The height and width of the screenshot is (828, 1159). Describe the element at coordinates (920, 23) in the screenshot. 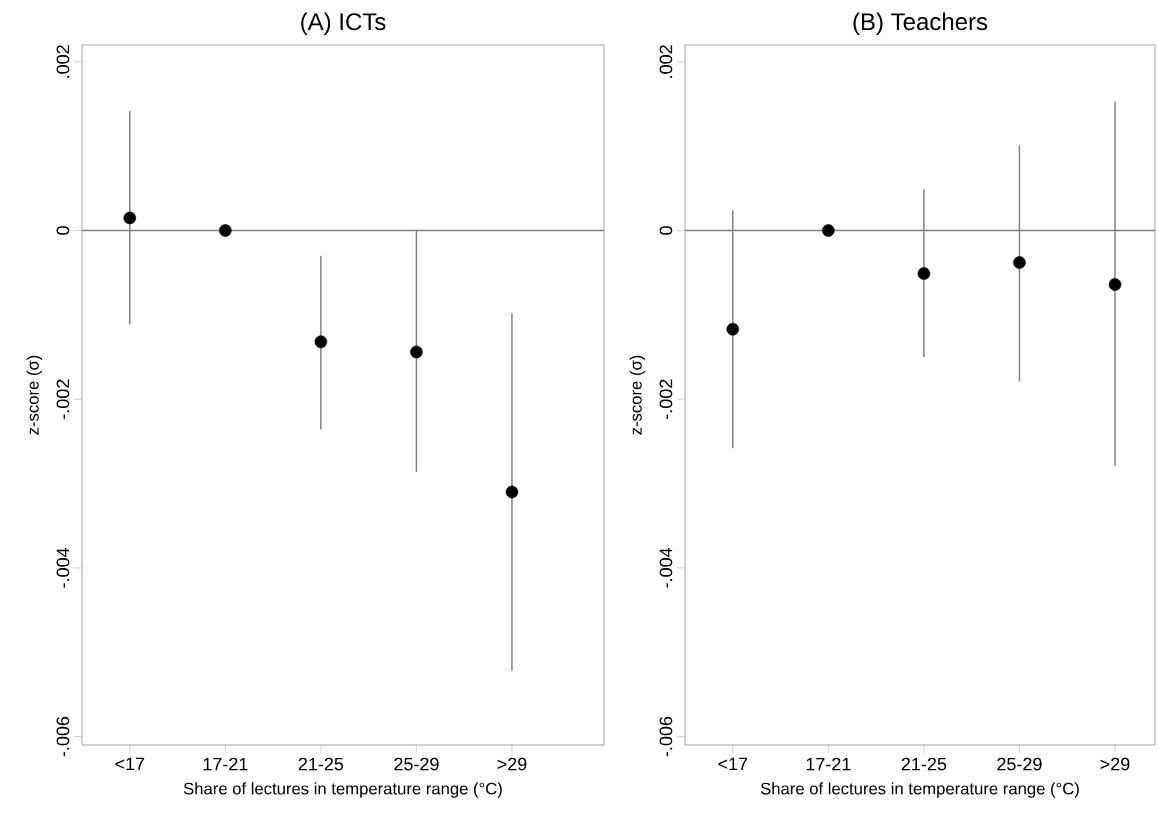

I see `chart-title: (B) Teachers` at that location.